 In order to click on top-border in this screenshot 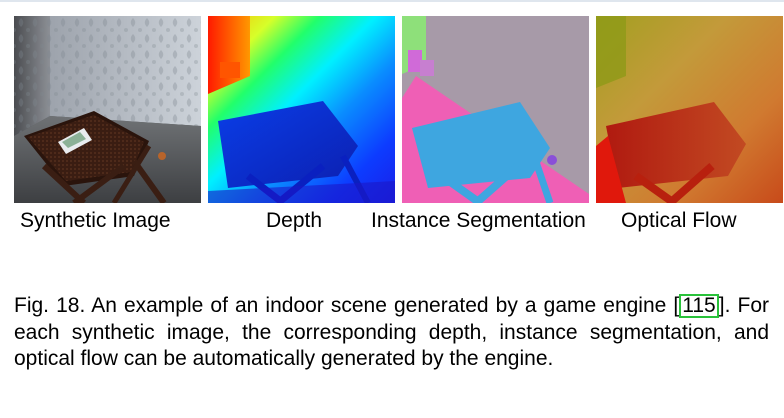, I will do `click(392, 1)`.